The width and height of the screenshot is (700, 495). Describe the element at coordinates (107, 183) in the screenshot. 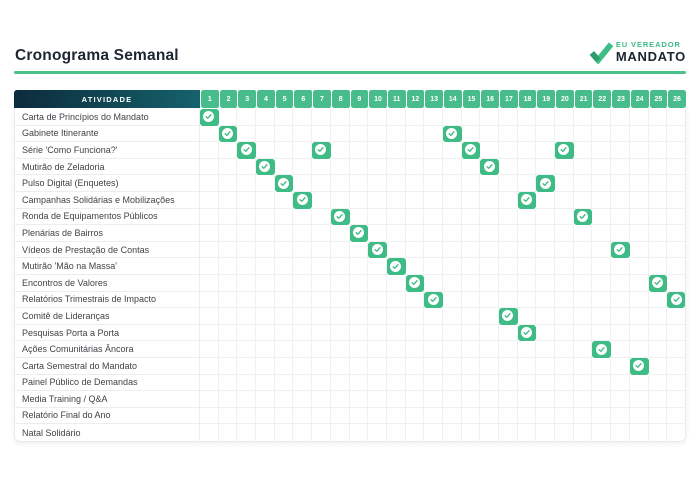

I see `activity-label: Pulso Digital (Enquetes)` at that location.